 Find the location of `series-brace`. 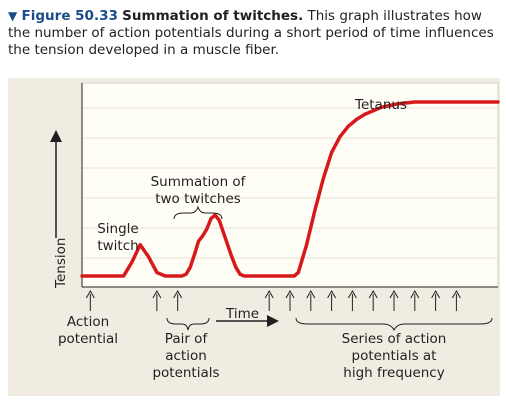

series-brace is located at coordinates (394, 324).